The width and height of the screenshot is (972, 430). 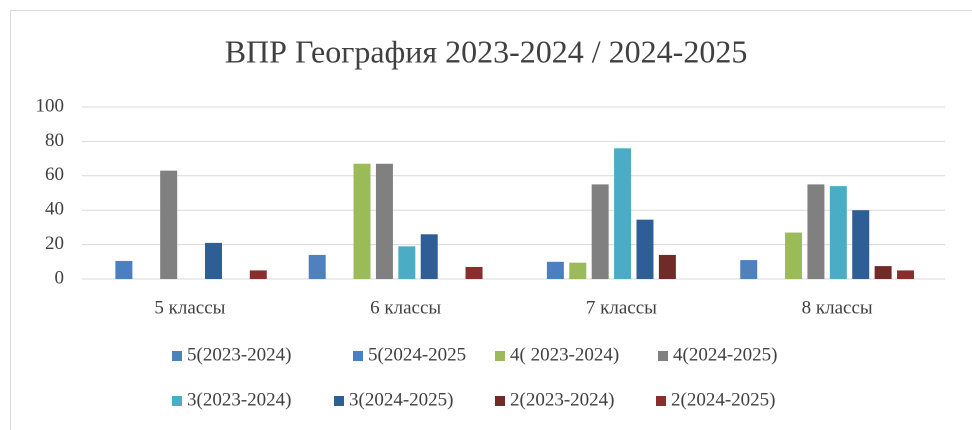 What do you see at coordinates (564, 354) in the screenshot?
I see `legend-label: 4( 2023-2024)` at bounding box center [564, 354].